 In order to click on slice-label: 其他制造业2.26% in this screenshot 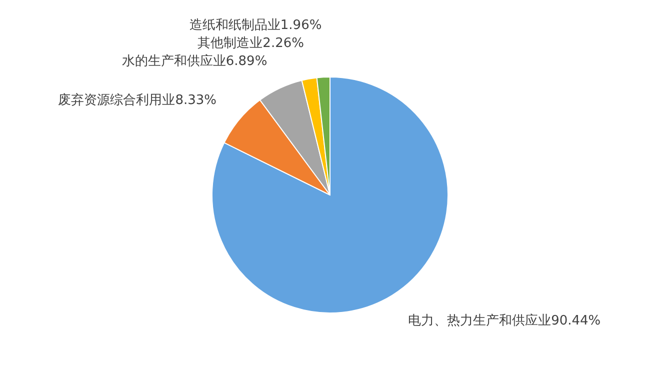, I will do `click(251, 43)`.